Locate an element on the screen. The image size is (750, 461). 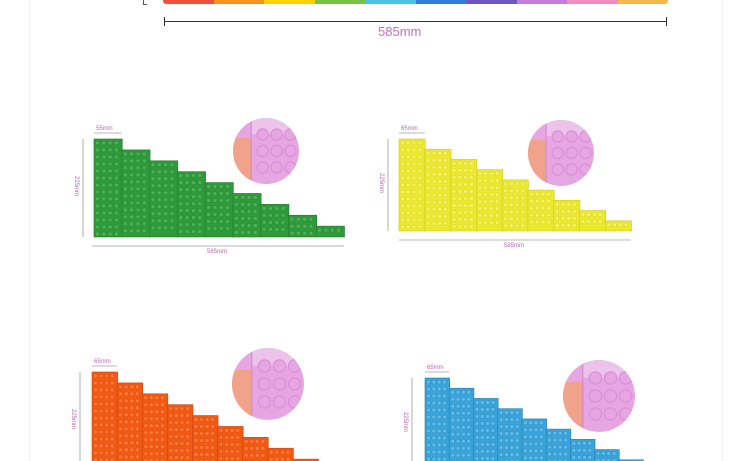
staircase-column is located at coordinates (534, 439).